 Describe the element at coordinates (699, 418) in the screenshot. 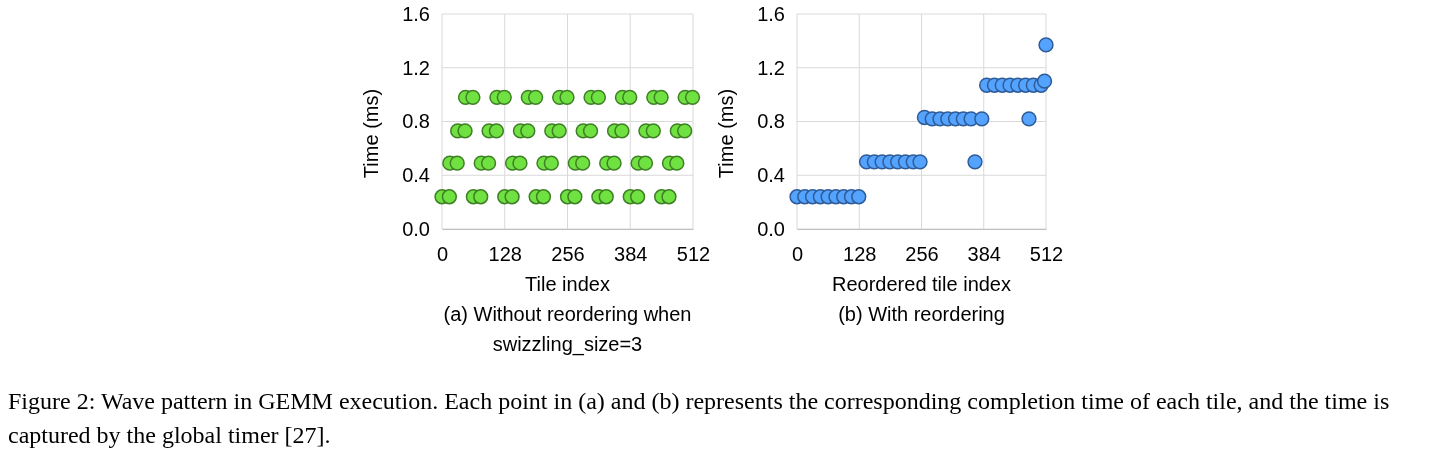

I see `caption: Figure 2: Wave pattern in GEMM execution. Each point in (a) and (b) represents the corresponding completion time of each tile, and the time is captured by the global timer [27].` at that location.